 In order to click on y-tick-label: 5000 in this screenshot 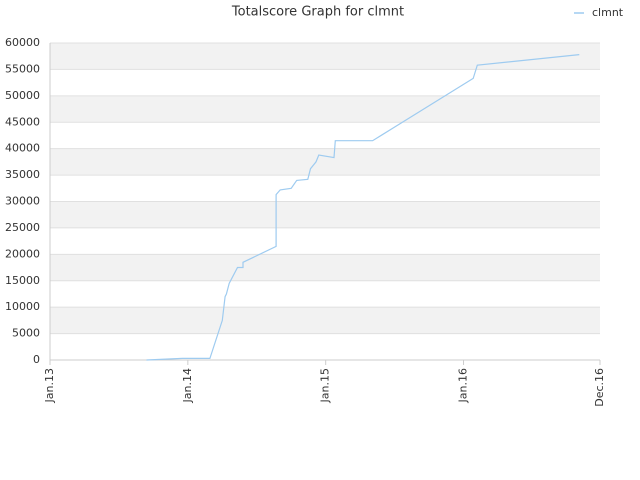, I will do `click(26, 333)`.